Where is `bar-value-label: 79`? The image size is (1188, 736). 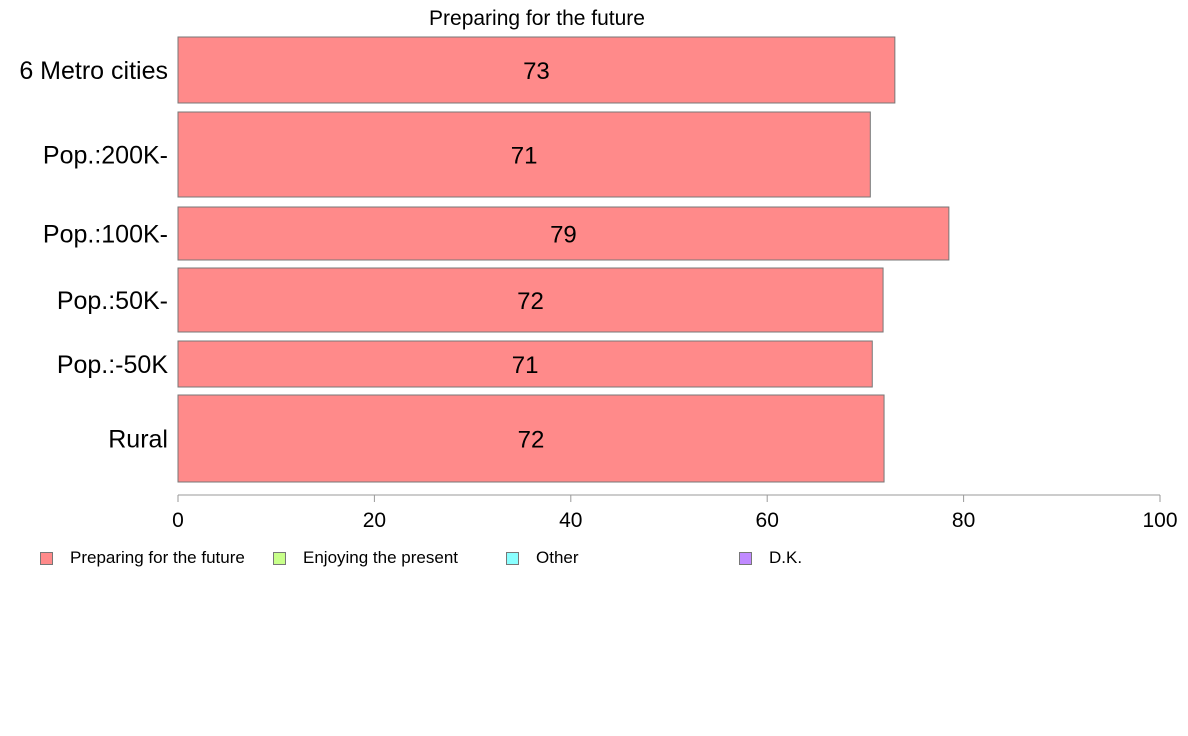
bar-value-label: 79 is located at coordinates (563, 235).